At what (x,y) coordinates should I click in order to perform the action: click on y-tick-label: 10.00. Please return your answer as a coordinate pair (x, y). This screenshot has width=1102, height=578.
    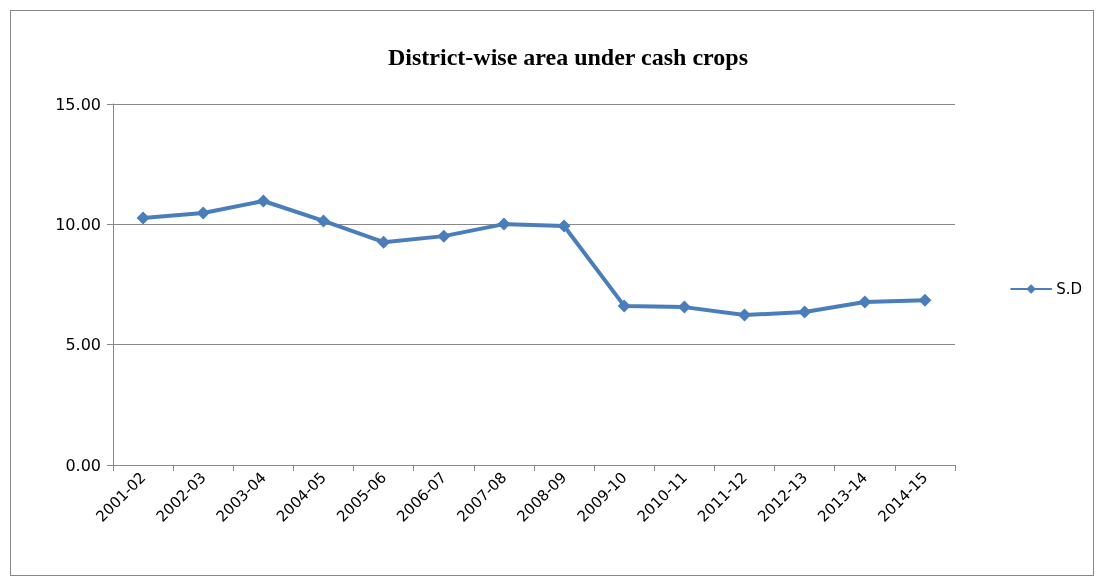
    Looking at the image, I should click on (78, 224).